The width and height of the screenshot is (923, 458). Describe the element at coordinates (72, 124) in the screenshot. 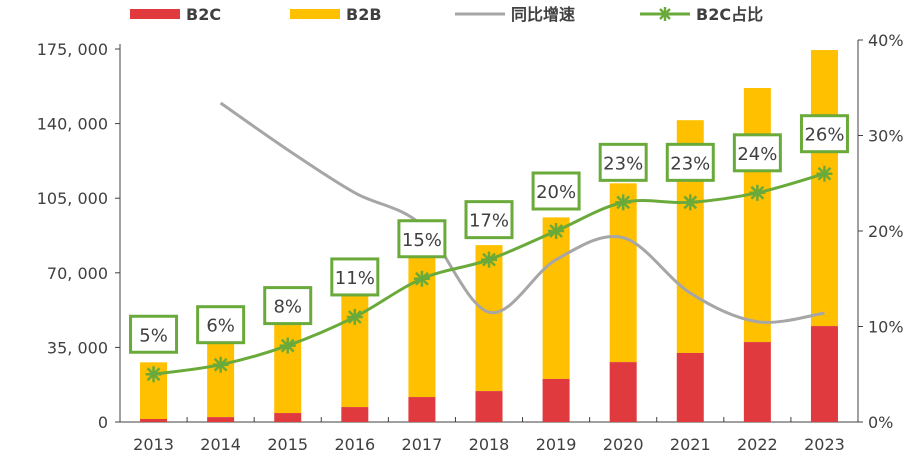

I see `left-tick-label: 140, 000` at that location.